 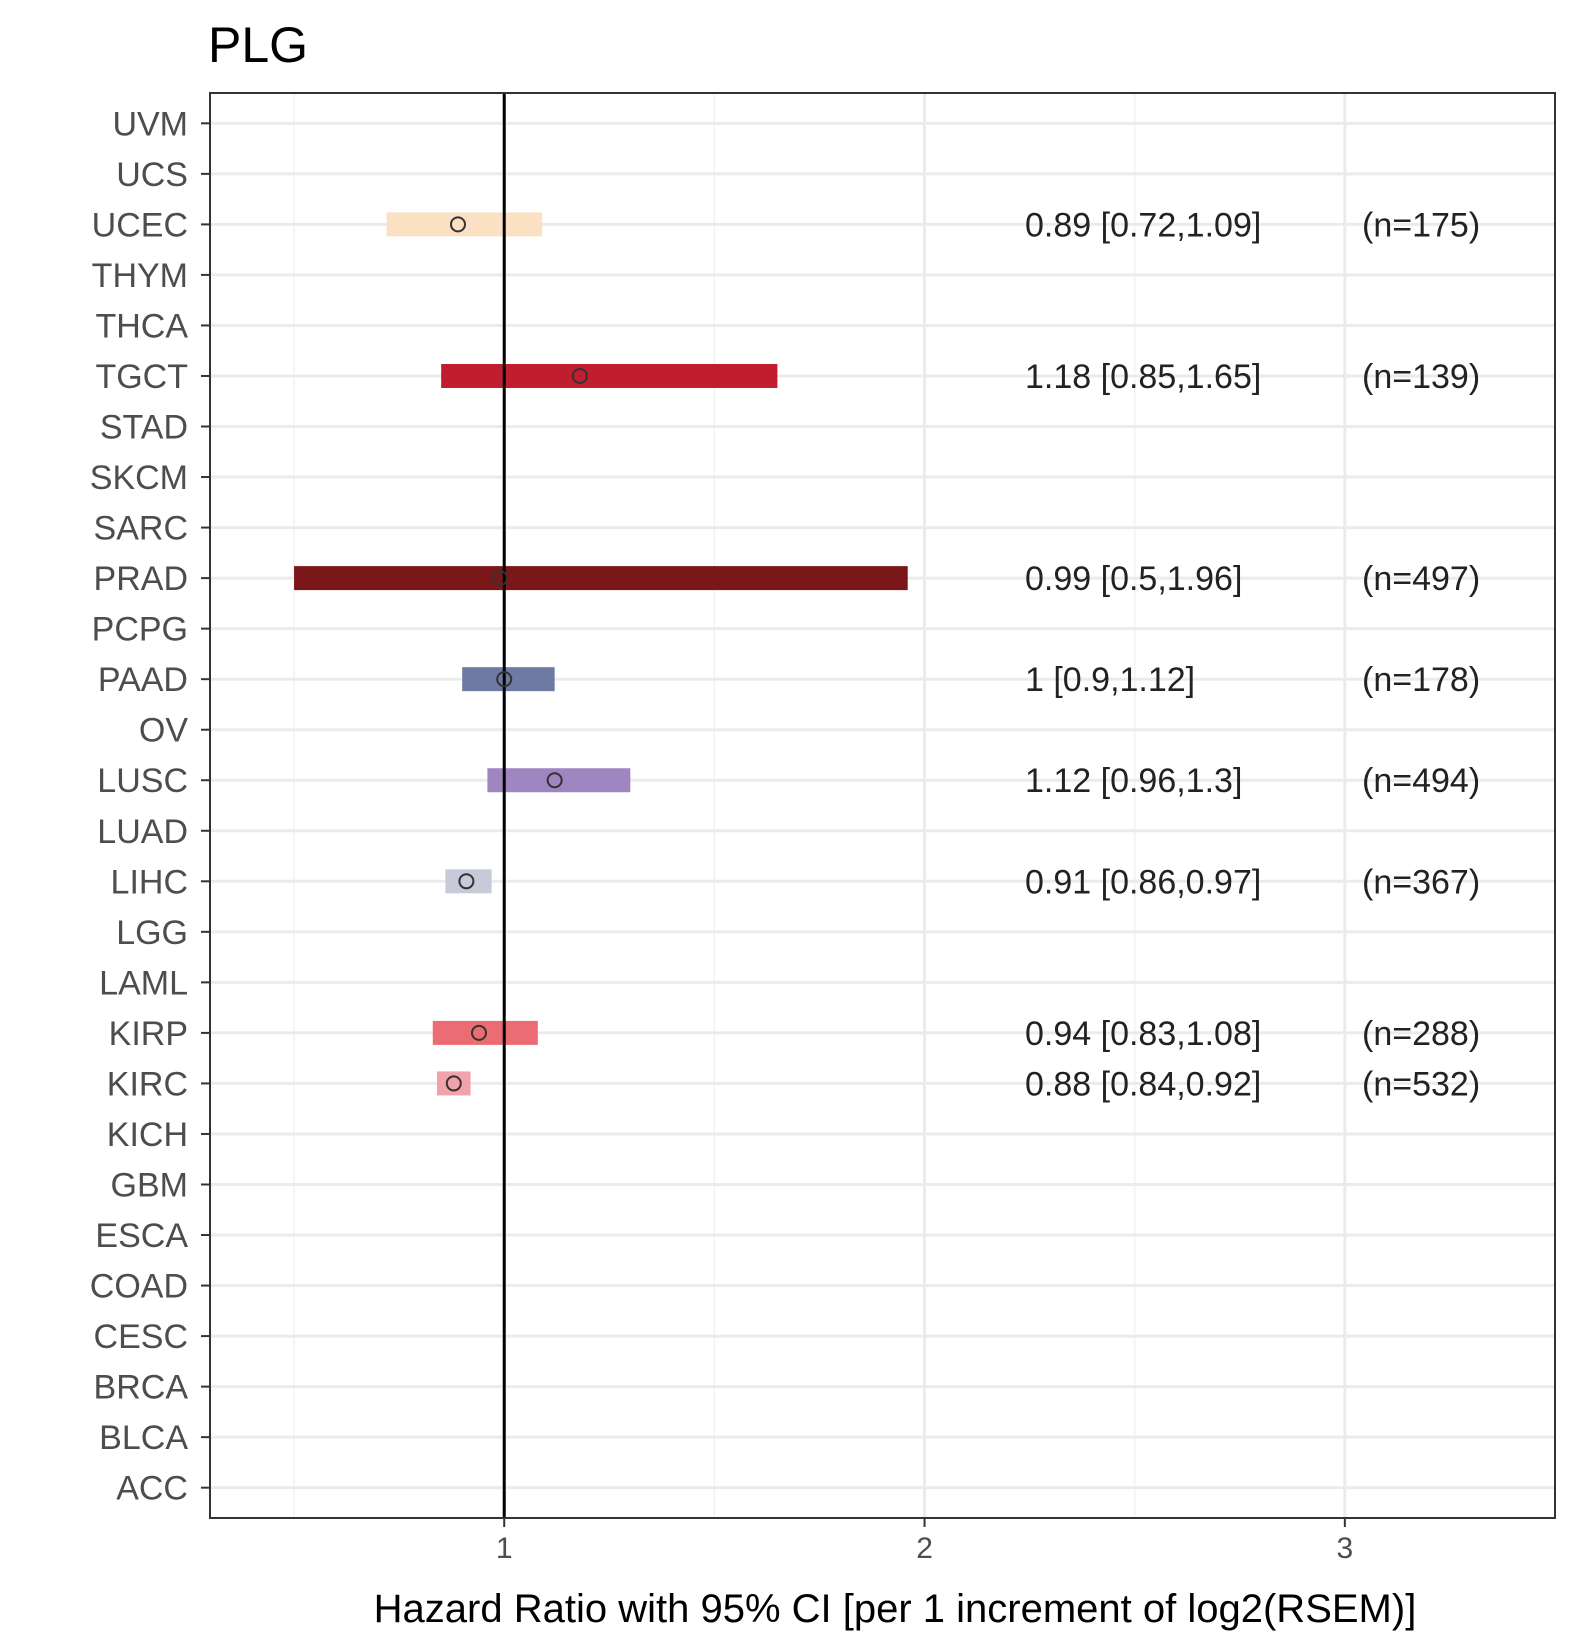 What do you see at coordinates (479, 1032) in the screenshot?
I see `hr-point-kirp` at bounding box center [479, 1032].